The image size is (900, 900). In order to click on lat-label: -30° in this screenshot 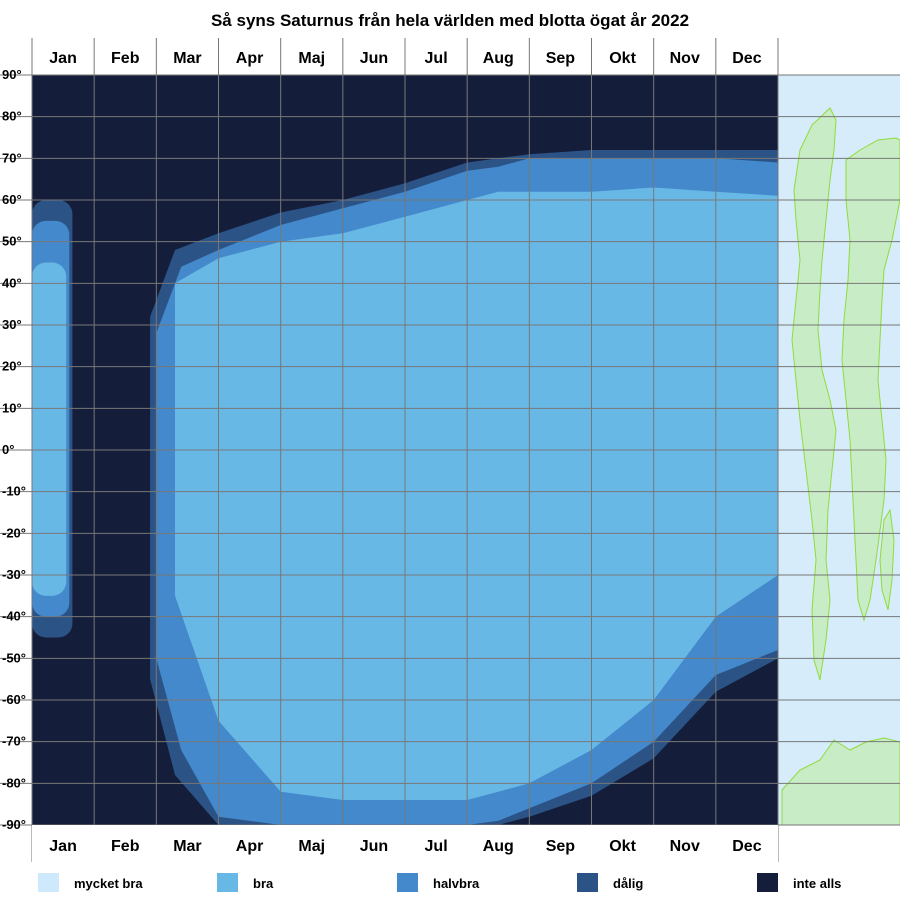, I will do `click(14, 574)`.